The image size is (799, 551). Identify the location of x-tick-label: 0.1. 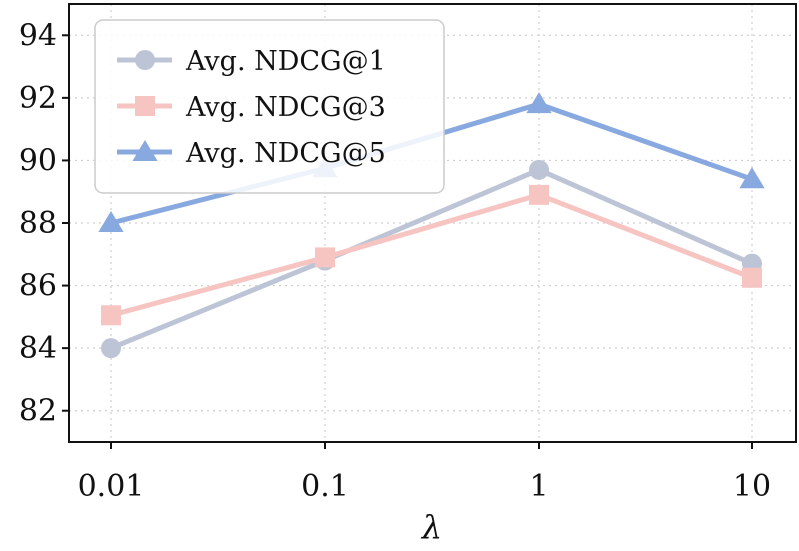
(325, 486).